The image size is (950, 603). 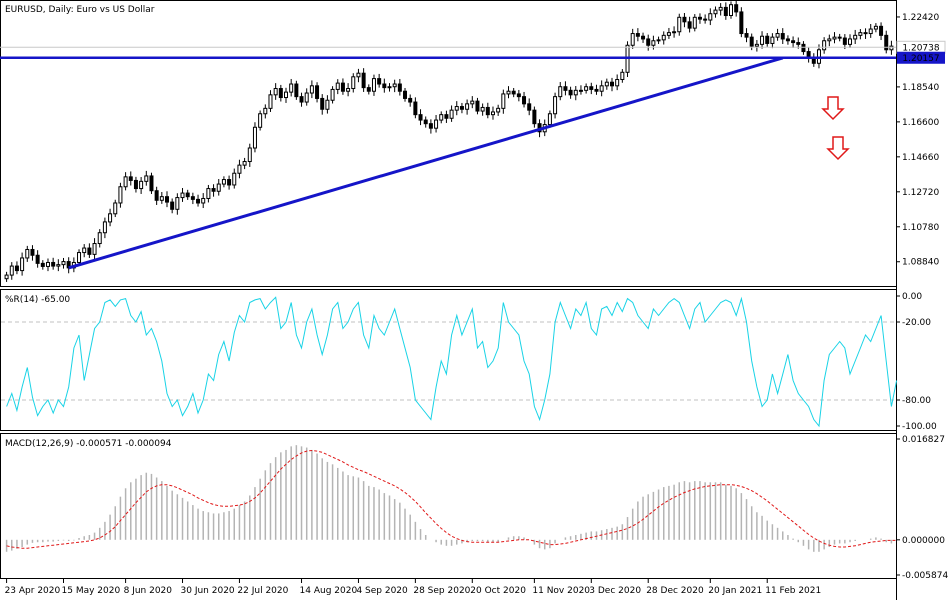 What do you see at coordinates (921, 57) in the screenshot?
I see `current-price-box` at bounding box center [921, 57].